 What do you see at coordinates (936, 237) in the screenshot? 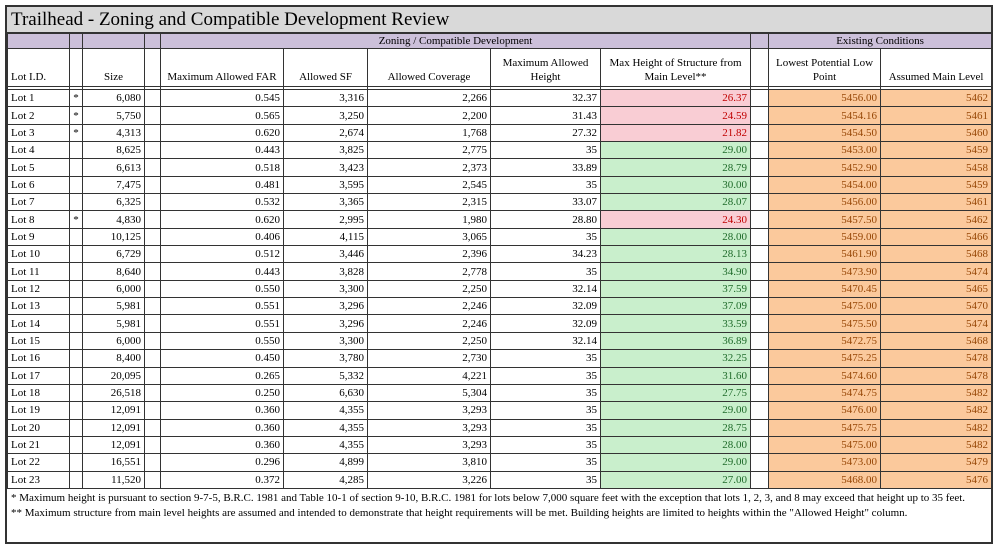
I see `main-level-cell: 5466` at bounding box center [936, 237].